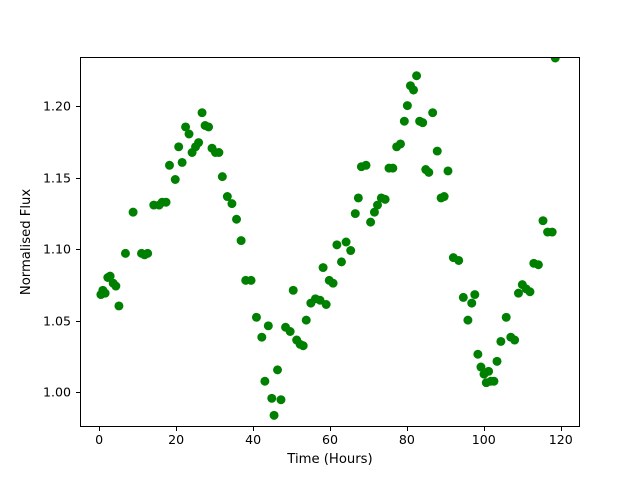 The image size is (640, 480). Describe the element at coordinates (560, 439) in the screenshot. I see `x-tick-label: 120` at that location.